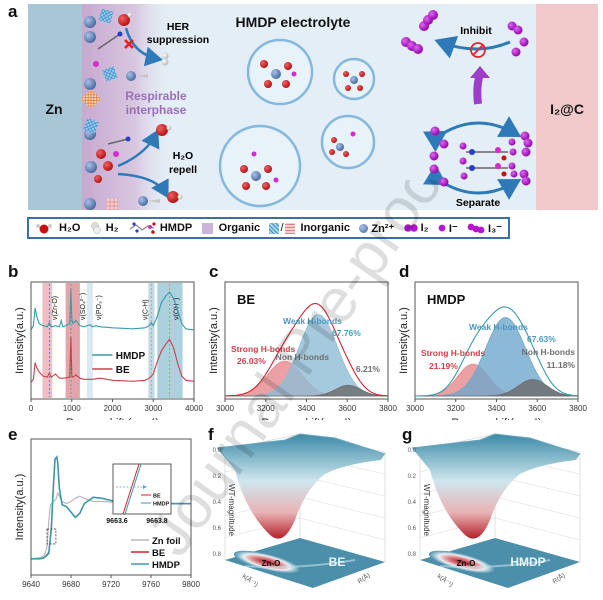 This screenshot has width=603, height=600. What do you see at coordinates (312, 321) in the screenshot?
I see `peak-name-label: Weak H-bonds` at bounding box center [312, 321].